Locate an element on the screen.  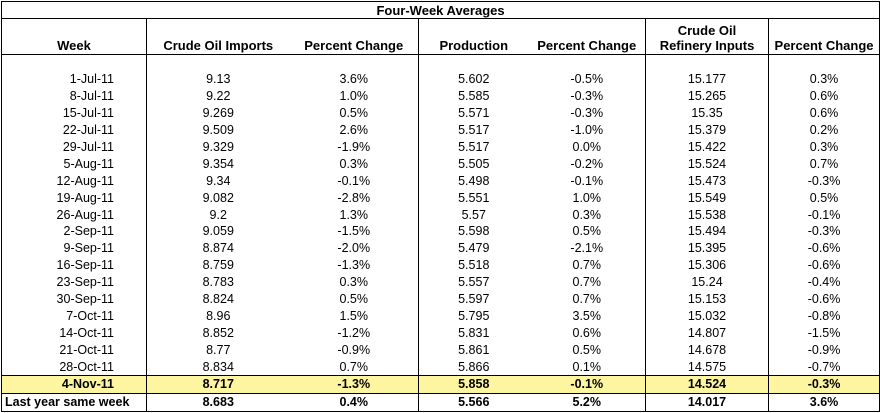
table-row: 22-Jul-11 9.509 2.6% 5.517 -1.0% 15.379 0.2% is located at coordinates (440, 130).